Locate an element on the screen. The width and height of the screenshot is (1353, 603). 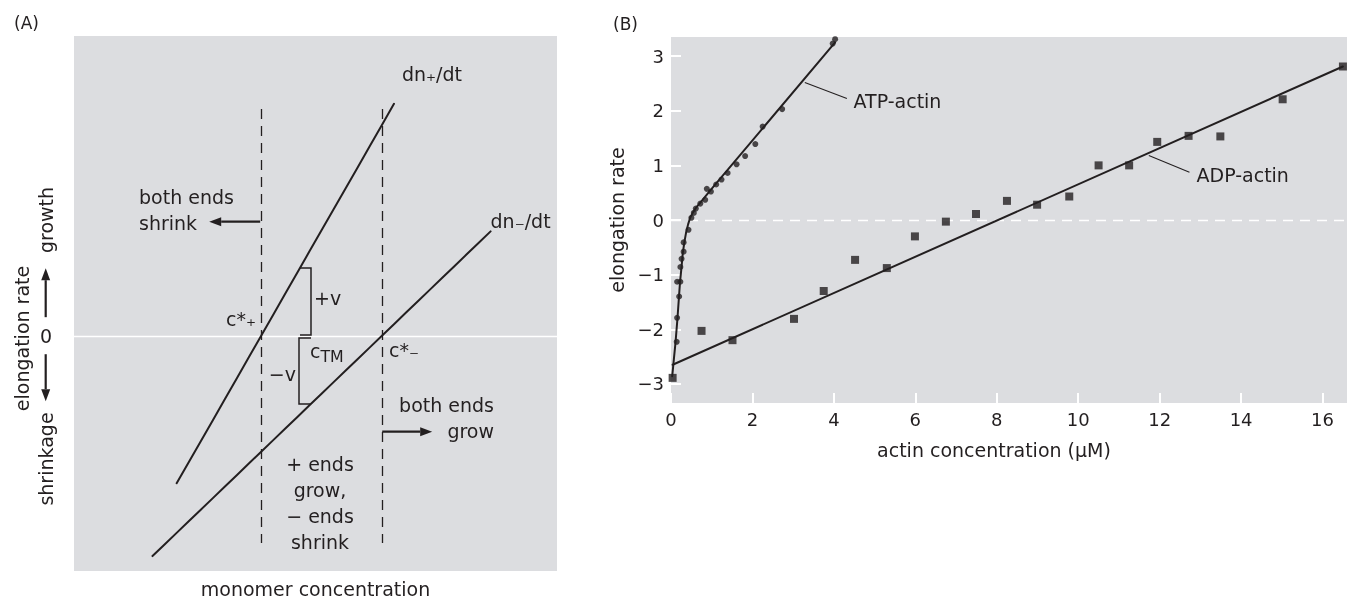
y-tick-label: −1 is located at coordinates (650, 275).